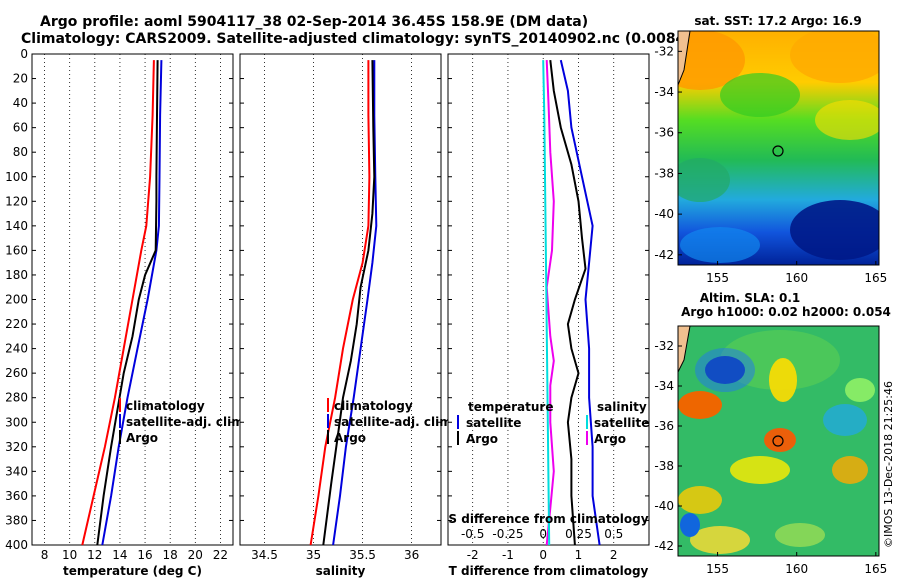 The image size is (900, 580). Describe the element at coordinates (493, 423) in the screenshot. I see `difference-panel-legend-left-label: satellite` at that location.